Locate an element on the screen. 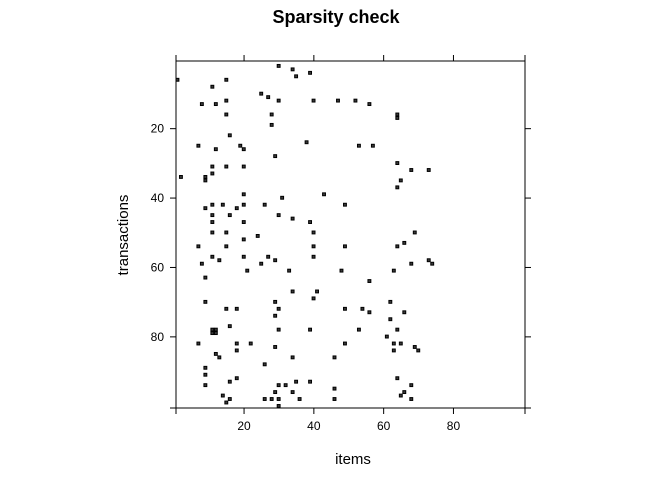  y-tick-label: 60 is located at coordinates (158, 267).